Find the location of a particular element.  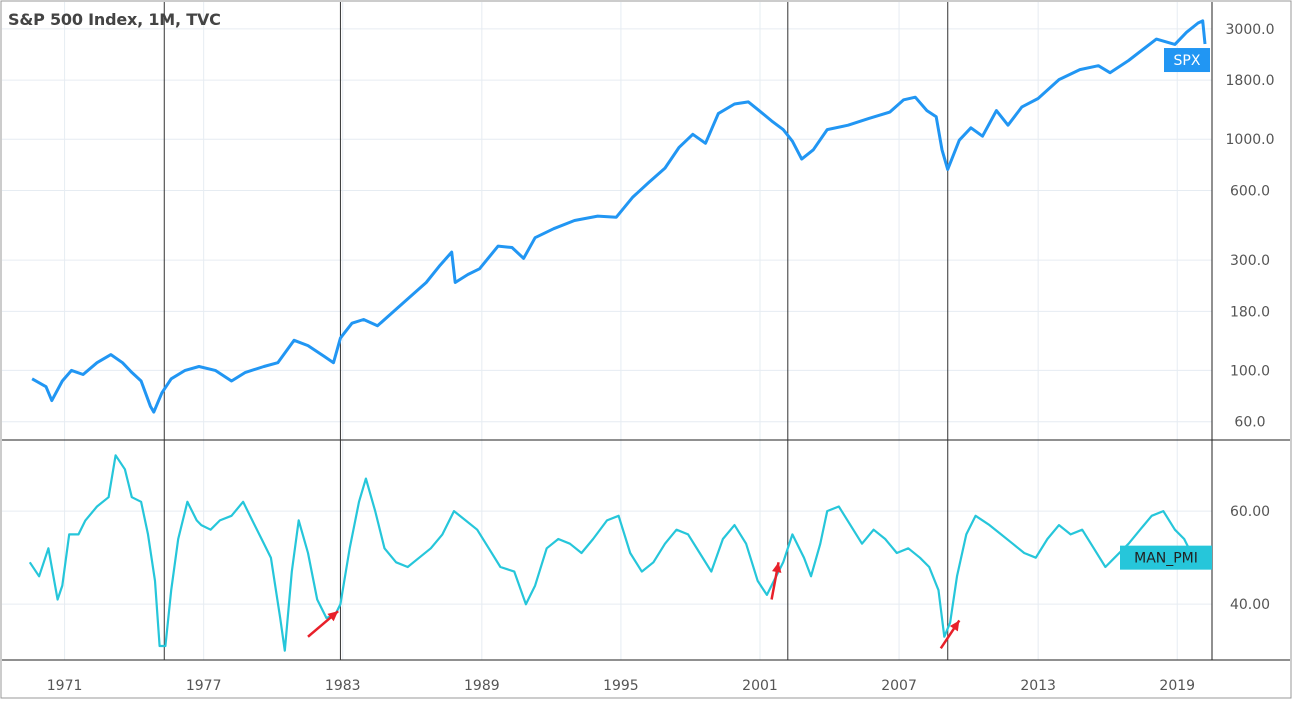

pmi-y-tick-label: 60.00 is located at coordinates (1250, 512).